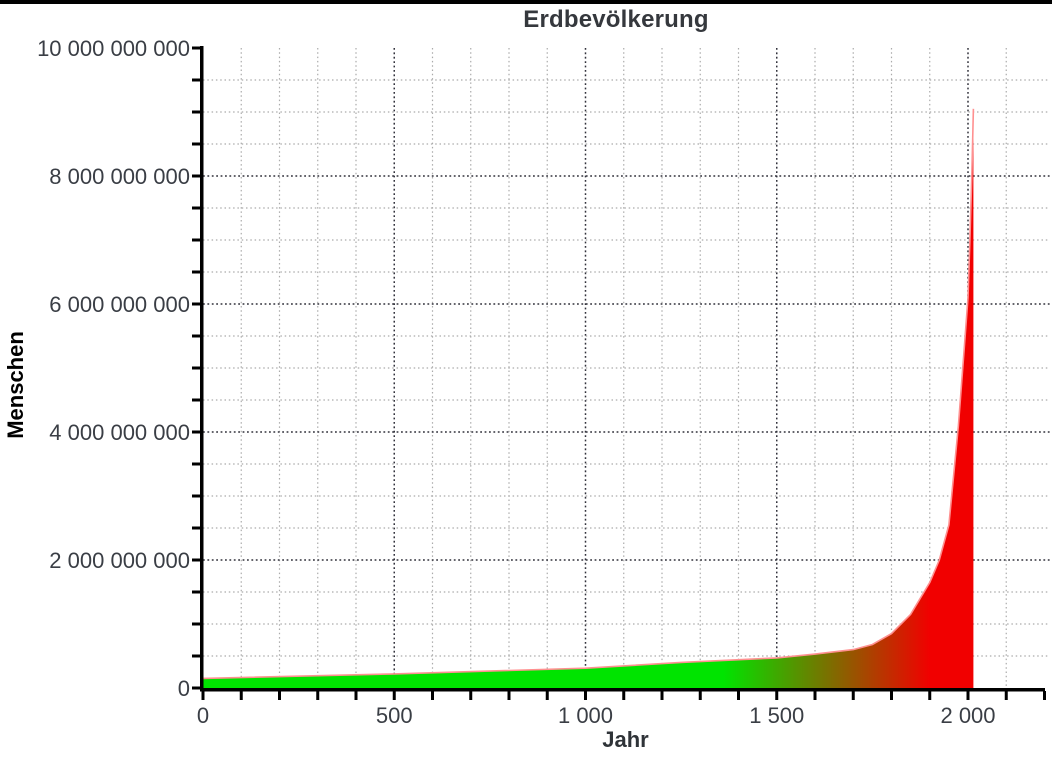 The height and width of the screenshot is (760, 1052). What do you see at coordinates (119, 304) in the screenshot?
I see `y-tick-label: 6 000 000 000` at bounding box center [119, 304].